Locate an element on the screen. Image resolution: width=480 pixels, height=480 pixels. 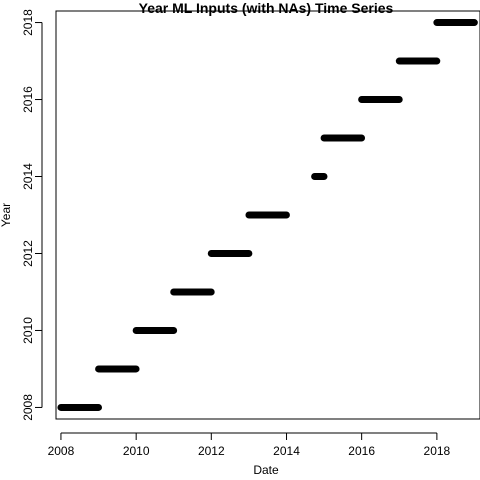
y-tick-label-2012: 2012 is located at coordinates (28, 253).